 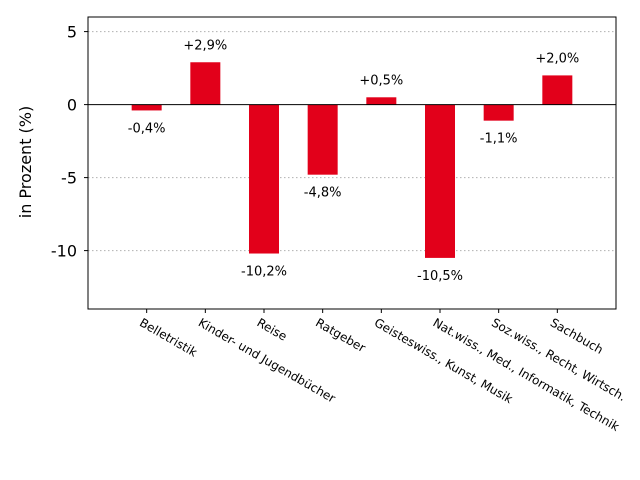 I want to click on data-label: -10,5%, so click(x=440, y=276).